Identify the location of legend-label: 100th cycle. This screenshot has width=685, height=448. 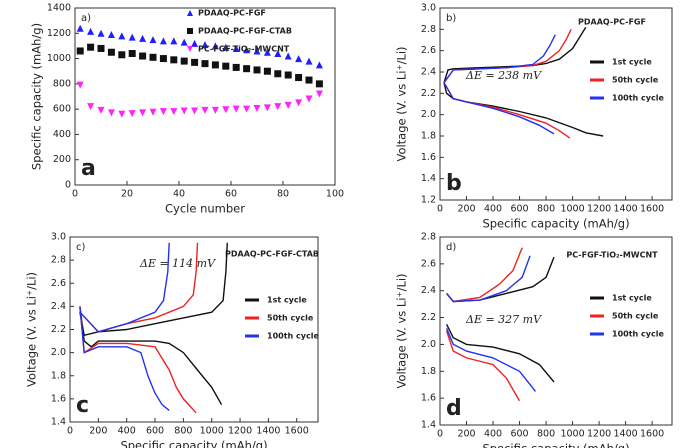
(293, 336).